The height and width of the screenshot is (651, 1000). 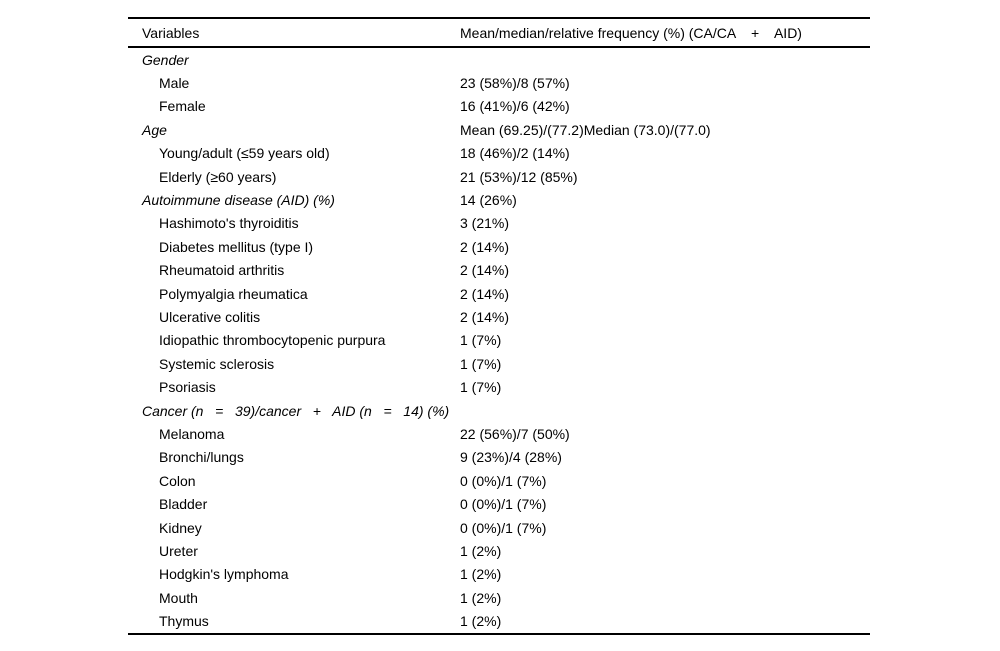 What do you see at coordinates (233, 293) in the screenshot?
I see `row-label: Polymyalgia rheumatica` at bounding box center [233, 293].